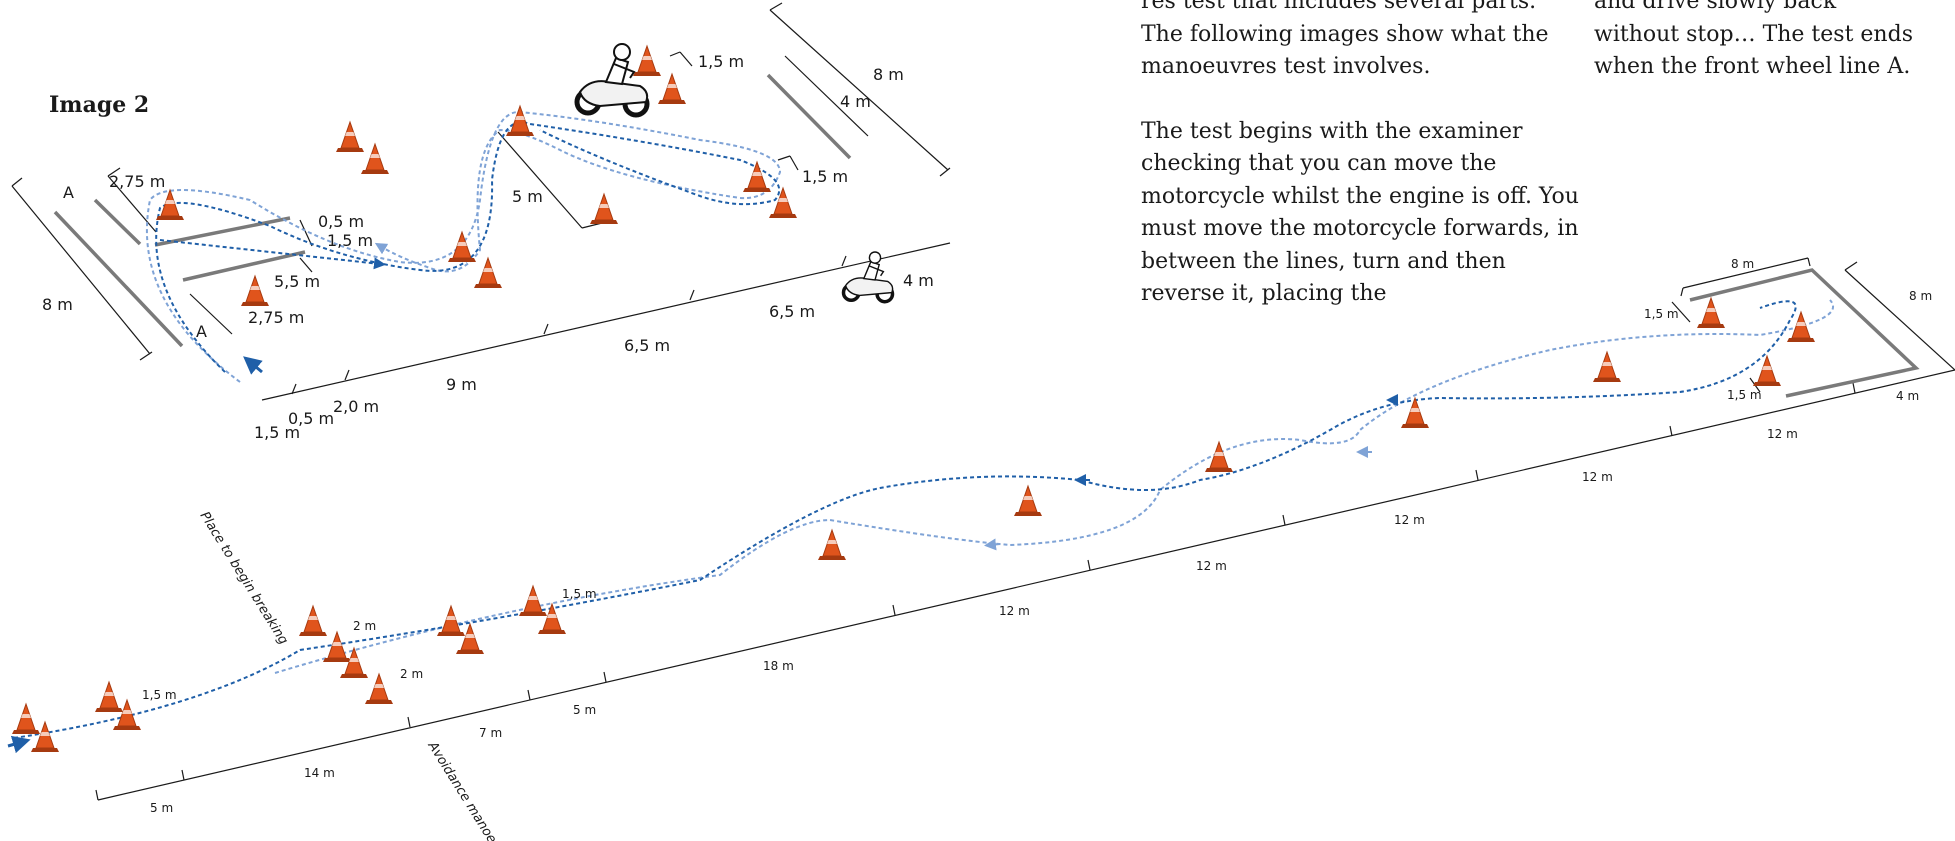 Image resolution: width=1955 pixels, height=841 pixels. Describe the element at coordinates (161, 808) in the screenshot. I see `label-5m-start: 5 m` at that location.